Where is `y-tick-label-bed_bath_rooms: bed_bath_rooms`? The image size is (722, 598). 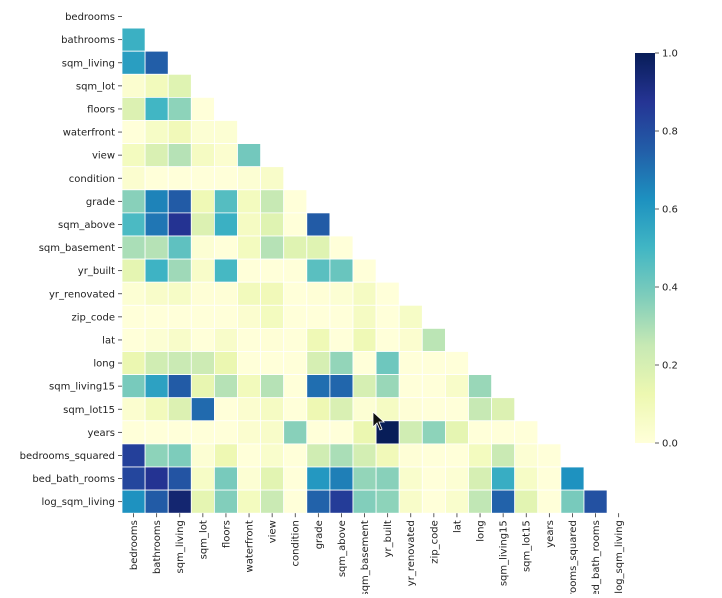
y-tick-label-bed_bath_rooms: bed_bath_rooms is located at coordinates (73, 479).